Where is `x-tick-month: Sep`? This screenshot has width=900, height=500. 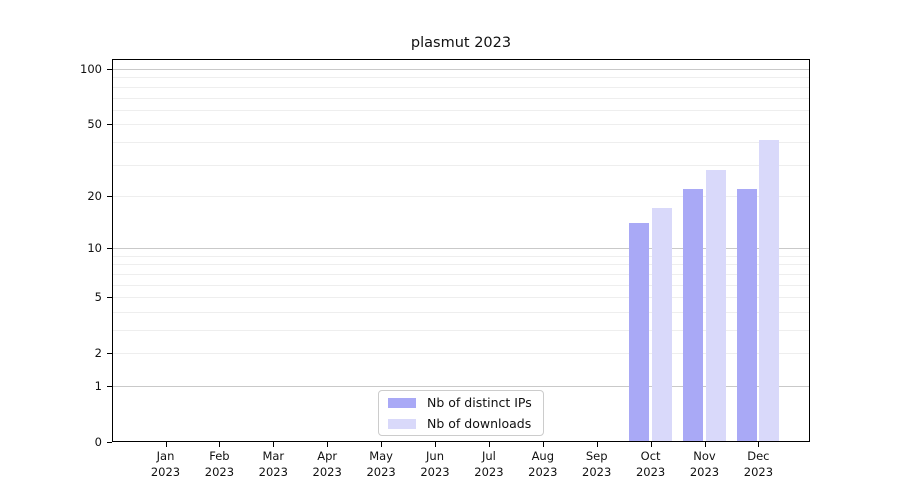
x-tick-month: Sep is located at coordinates (596, 456).